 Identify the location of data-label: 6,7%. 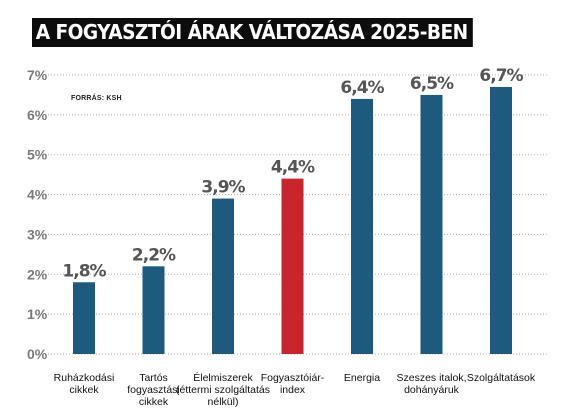
(501, 76).